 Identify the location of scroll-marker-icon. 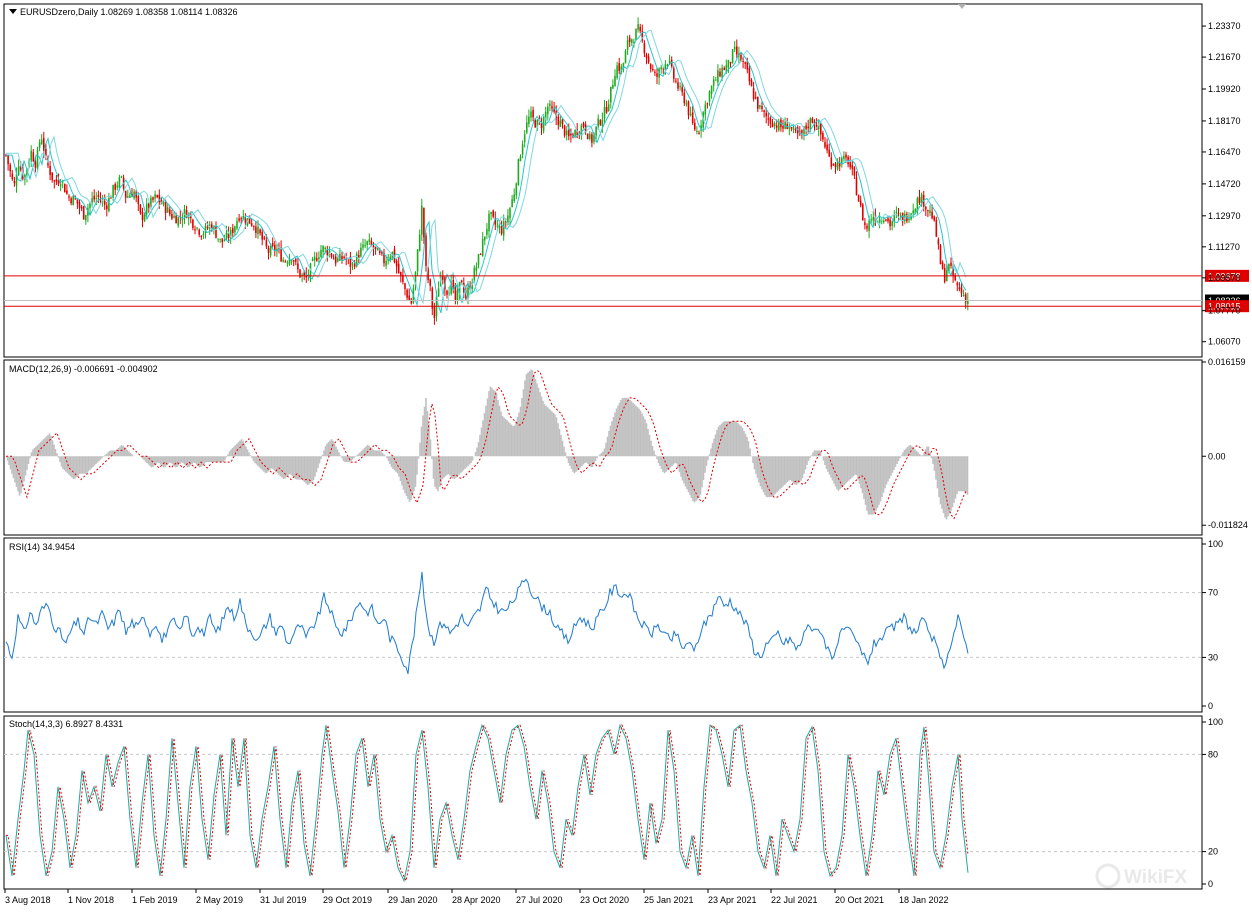
(962, 6).